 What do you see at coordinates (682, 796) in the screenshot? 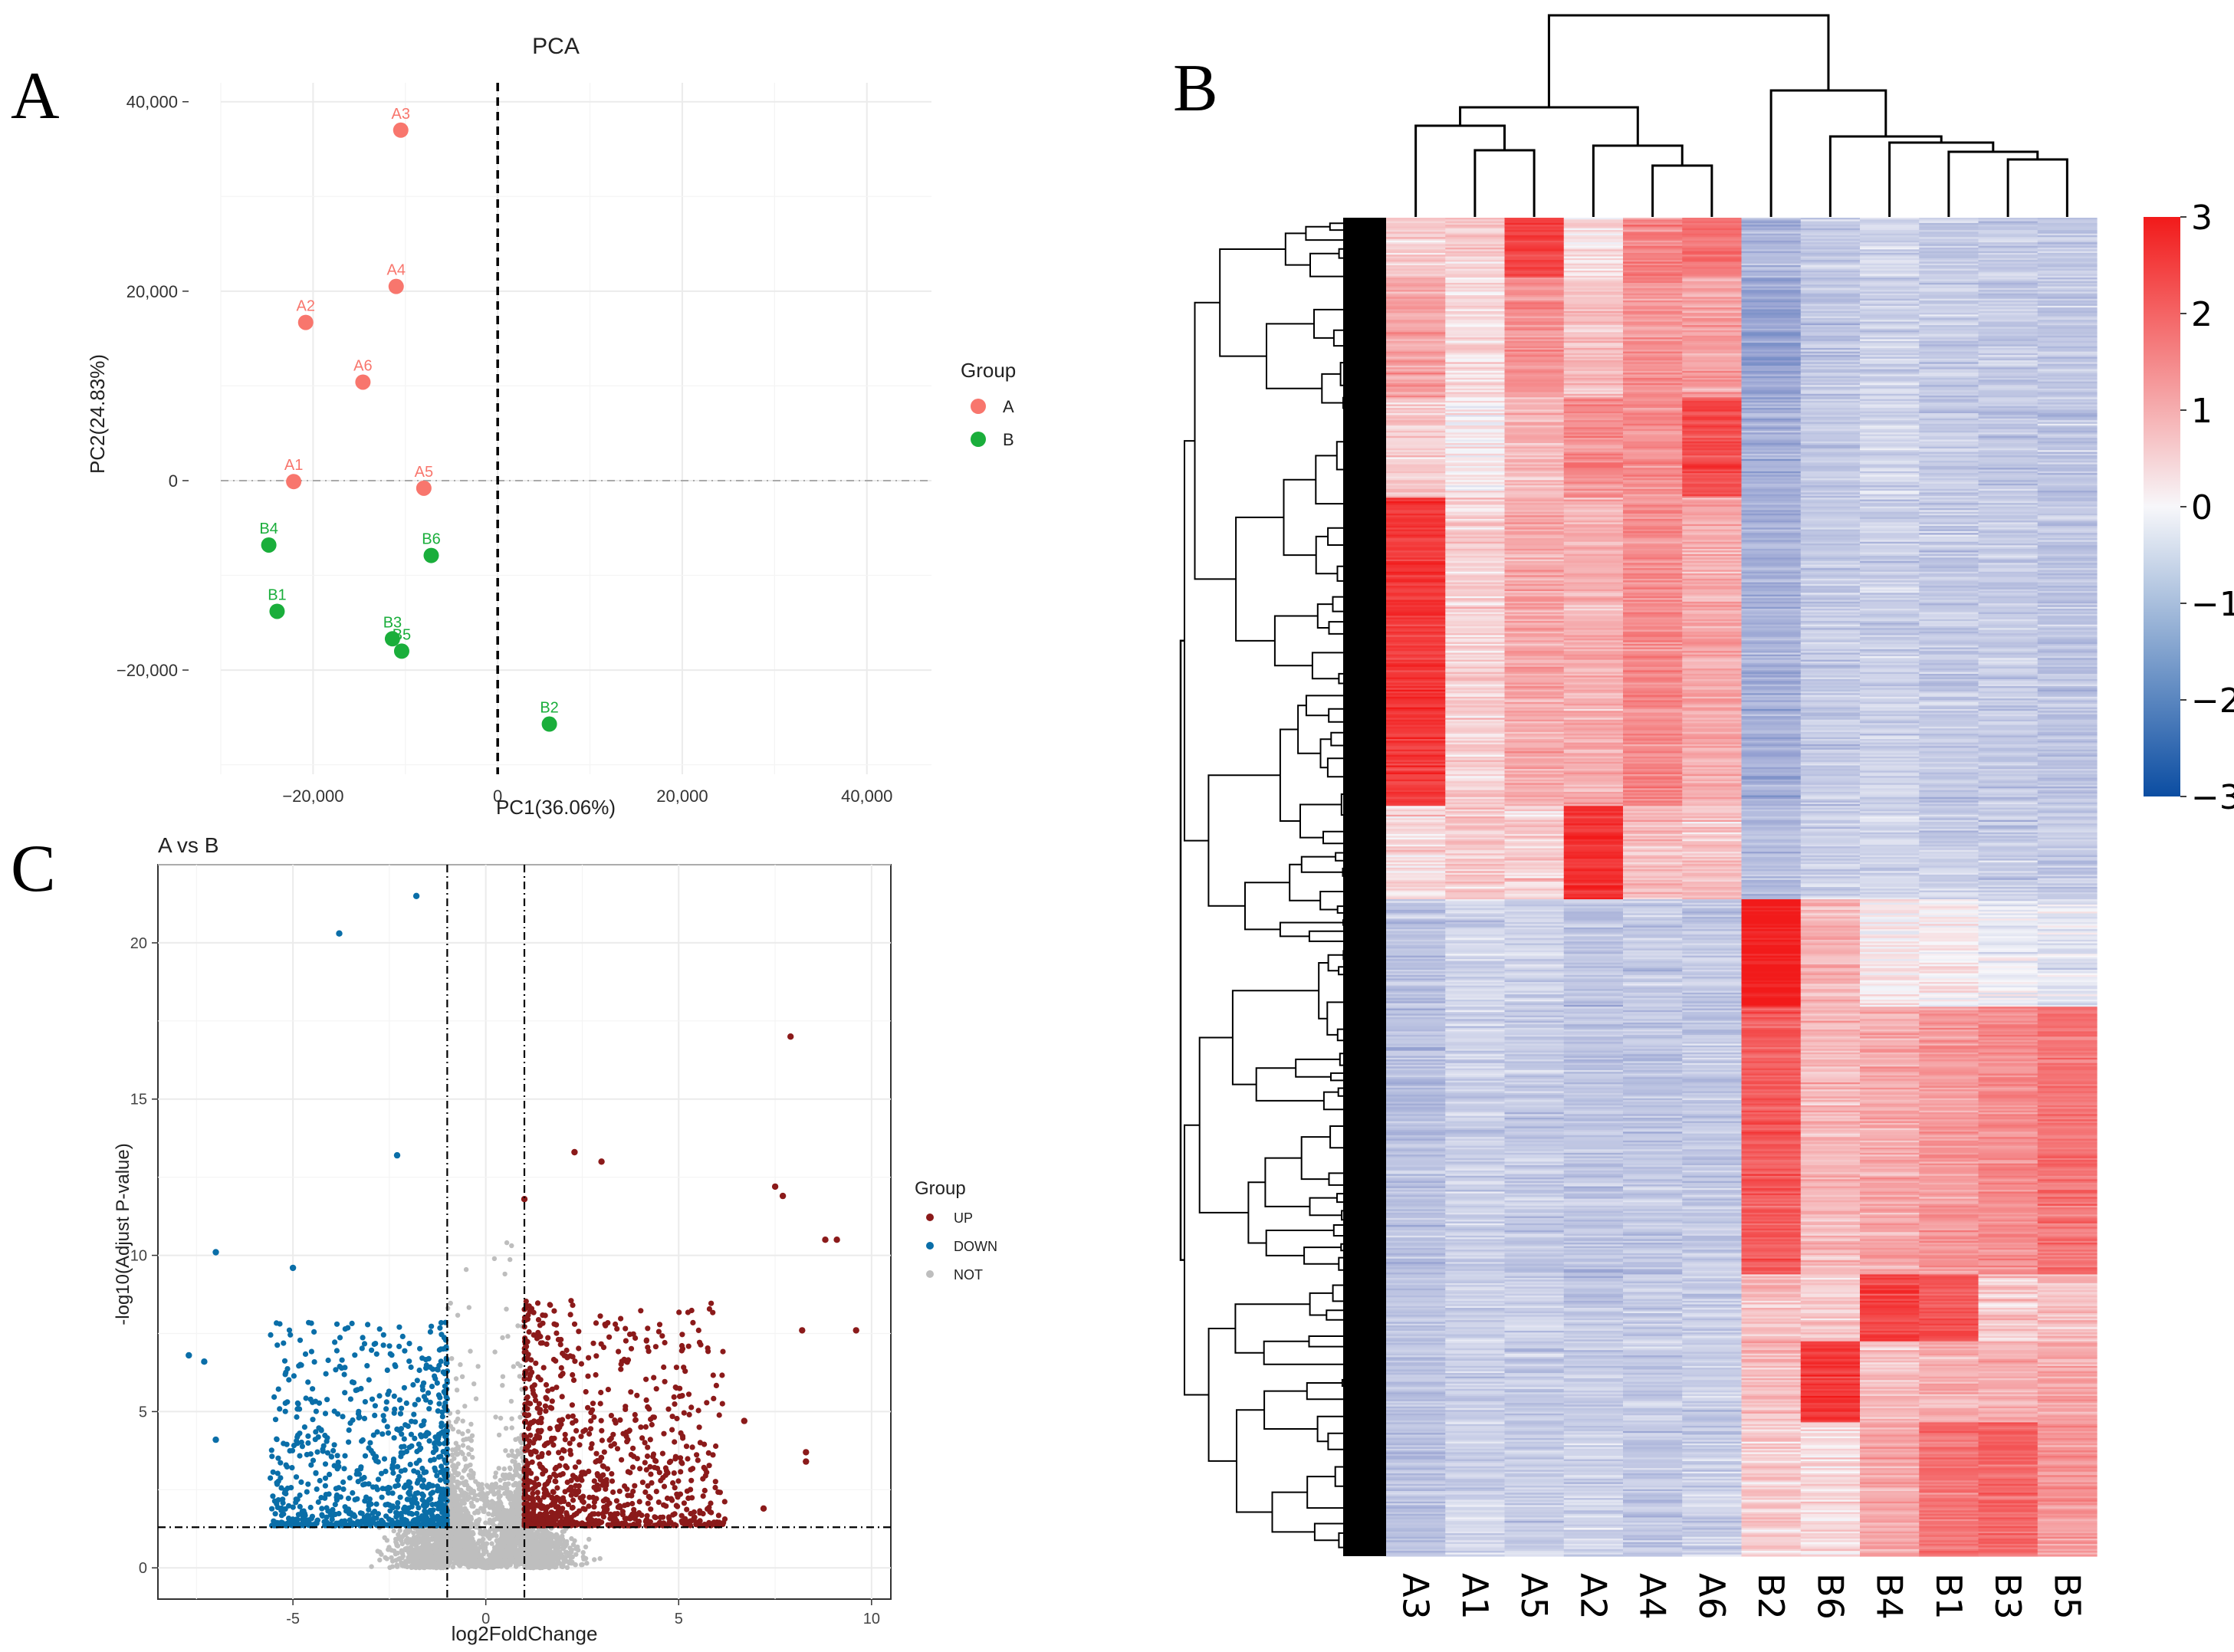
I see `pca-xtick-label: 20,000` at bounding box center [682, 796].